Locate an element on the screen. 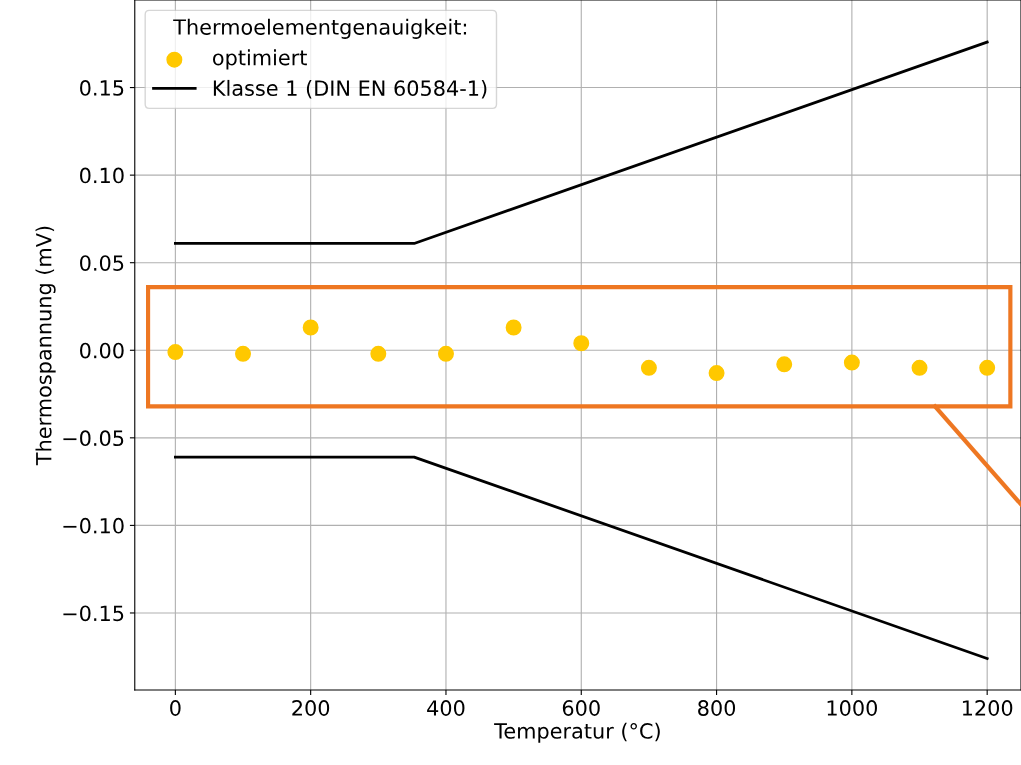 Image resolution: width=1021 pixels, height=765 pixels. y-tick-label: 0.10 is located at coordinates (102, 175).